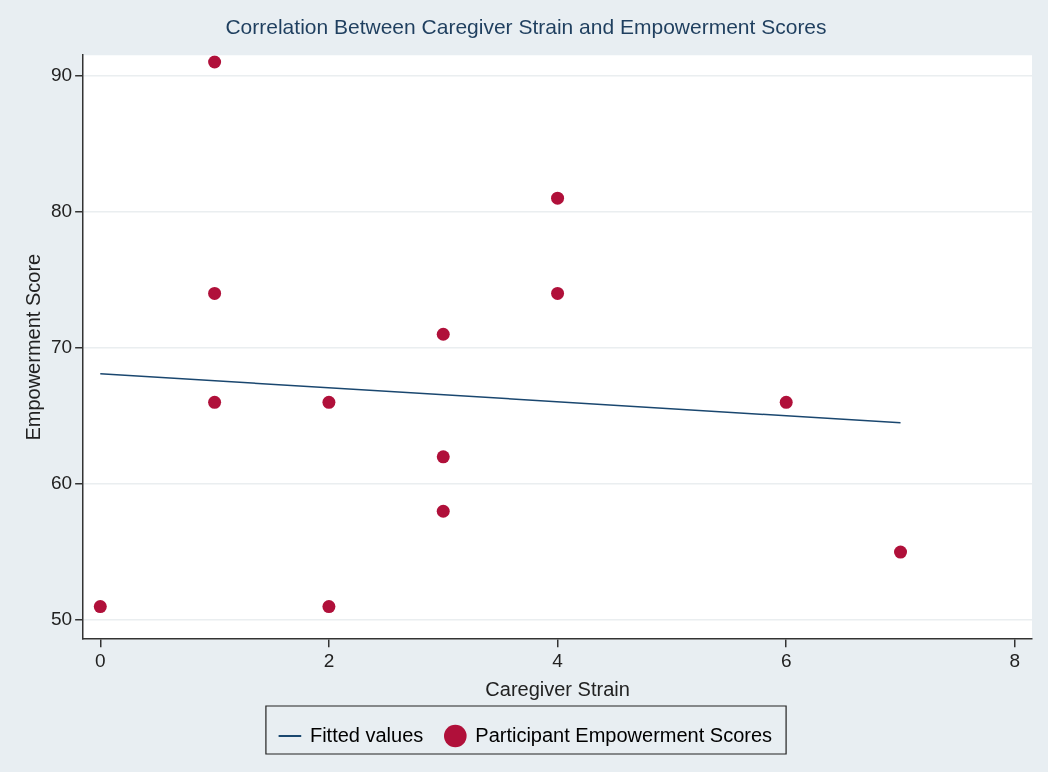 This screenshot has width=1048, height=772. I want to click on x-tick-label: 0, so click(100, 660).